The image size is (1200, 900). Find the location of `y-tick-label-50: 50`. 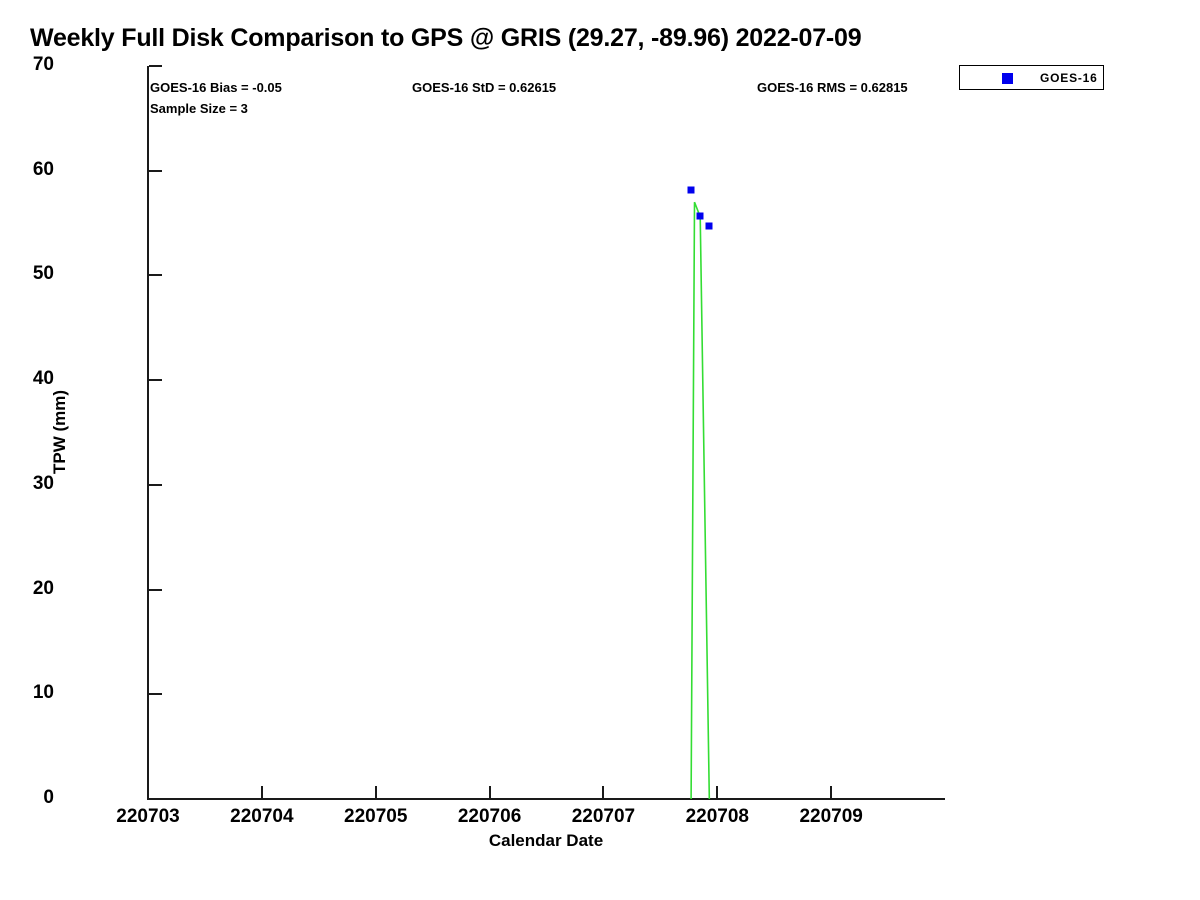

y-tick-label-50: 50 is located at coordinates (43, 274).